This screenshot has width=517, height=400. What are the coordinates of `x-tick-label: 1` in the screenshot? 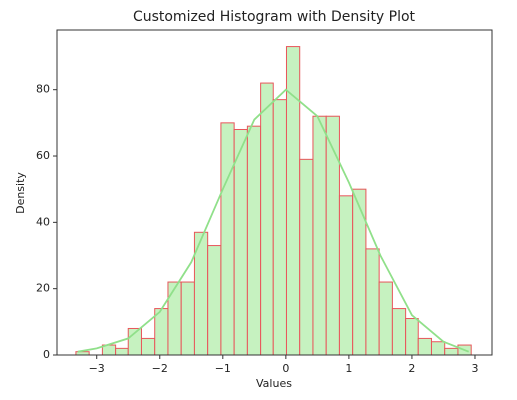 It's located at (348, 368).